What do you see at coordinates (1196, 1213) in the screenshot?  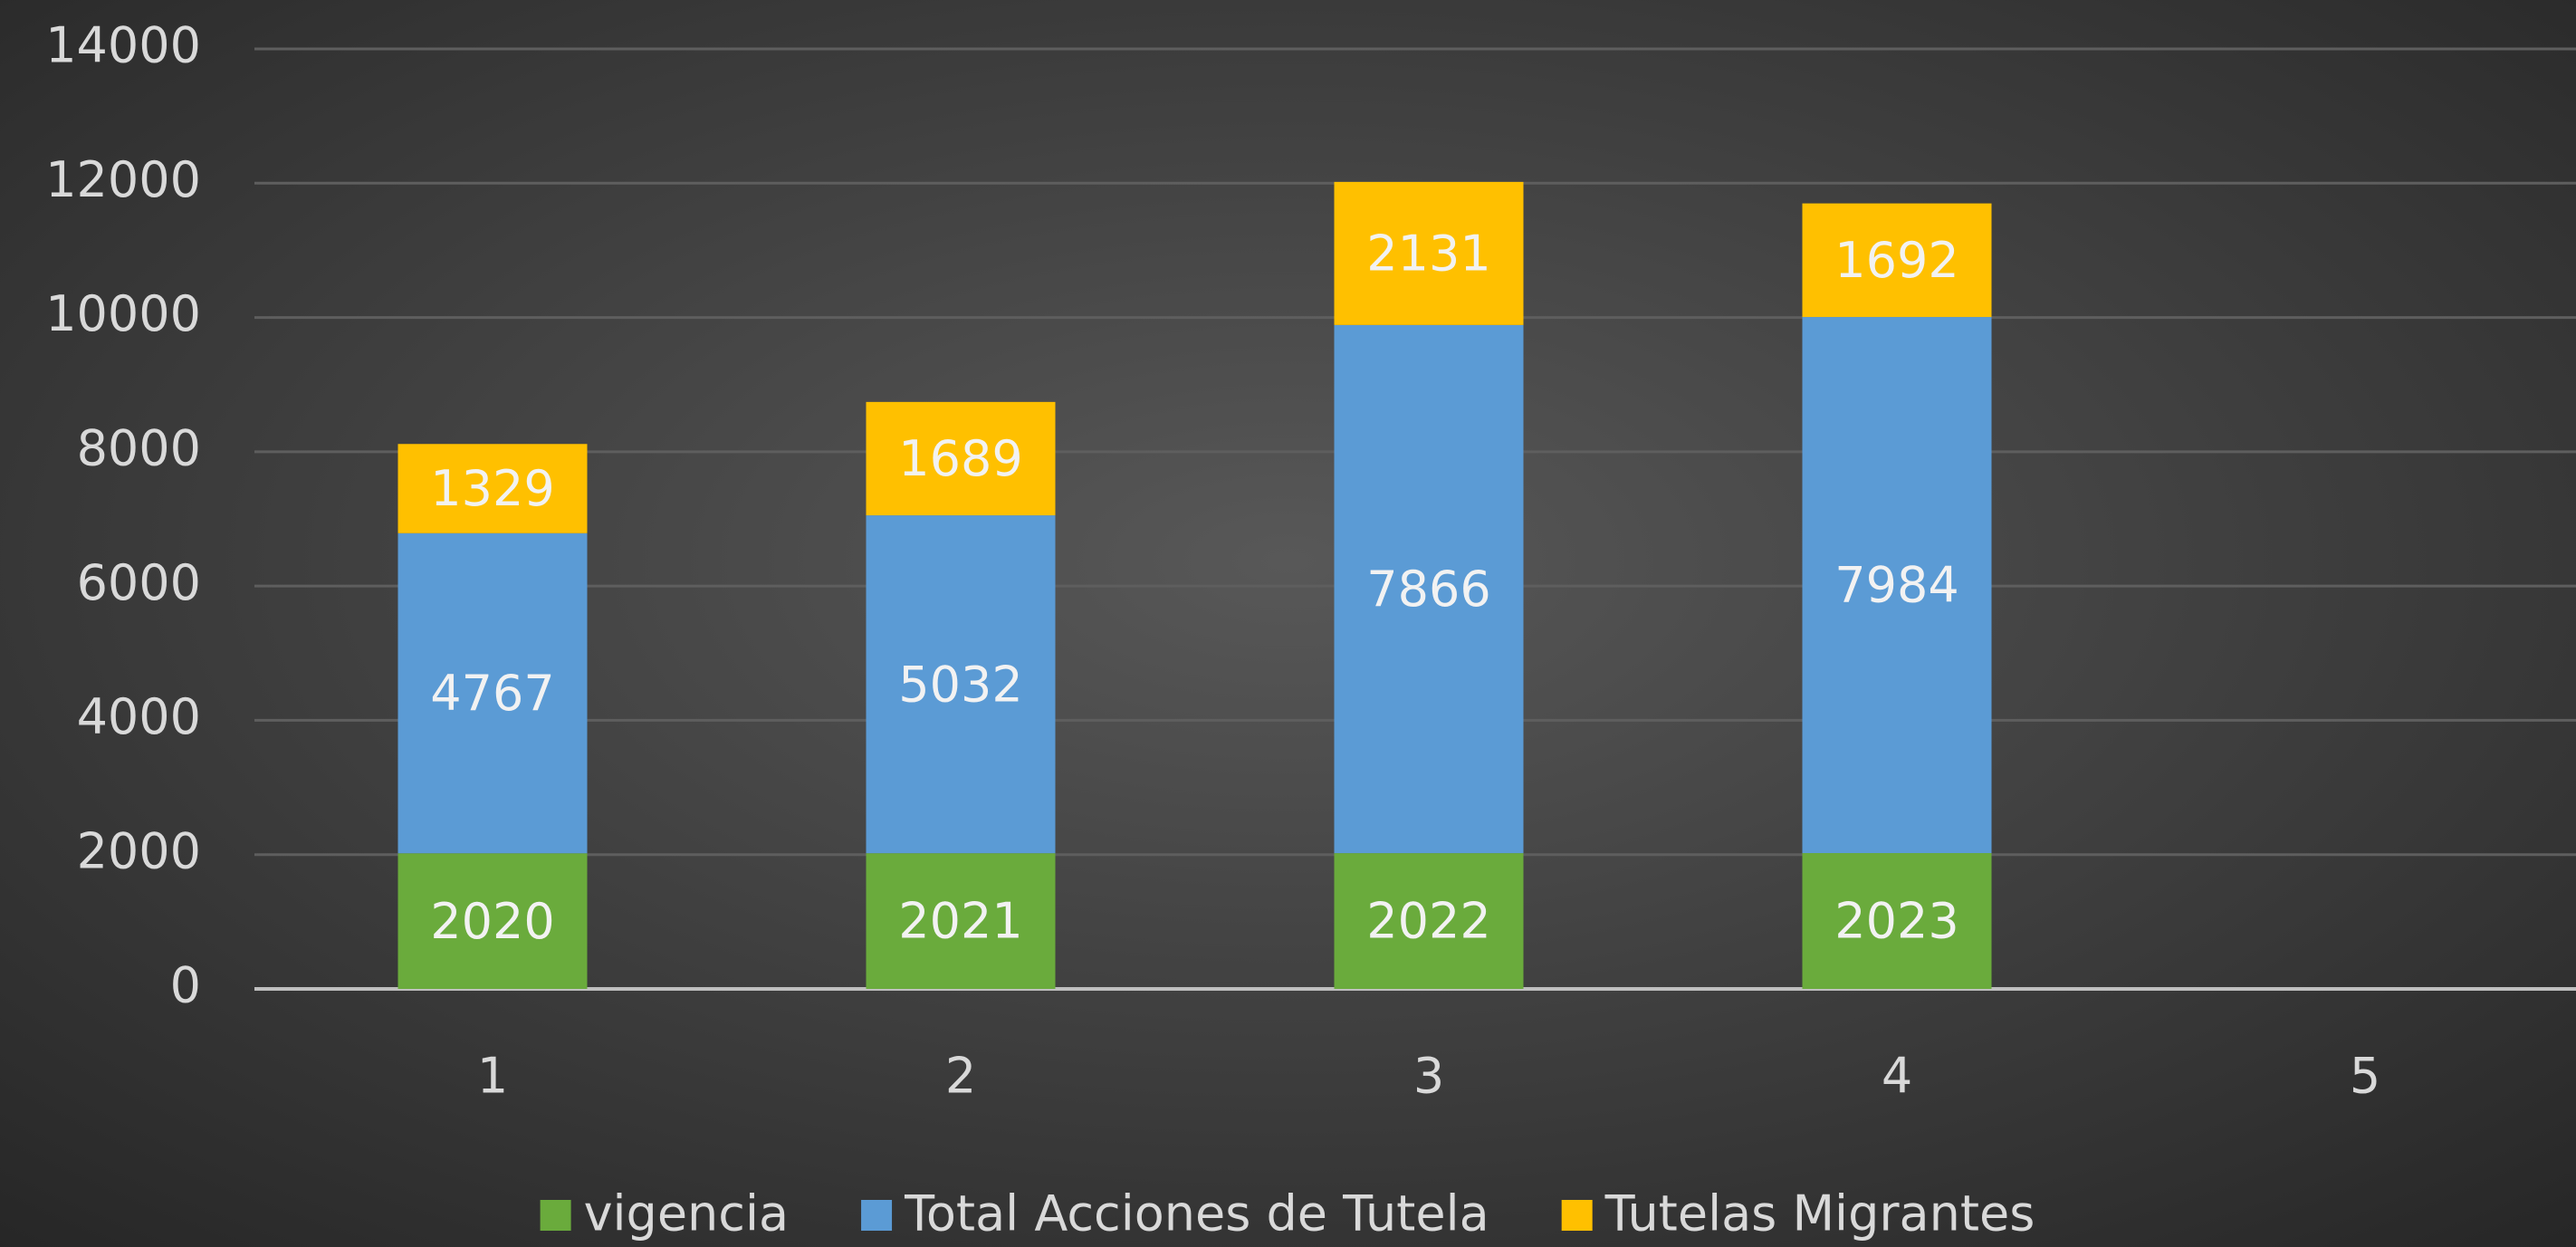 I see `legend-label: Total Acciones de Tutela` at bounding box center [1196, 1213].